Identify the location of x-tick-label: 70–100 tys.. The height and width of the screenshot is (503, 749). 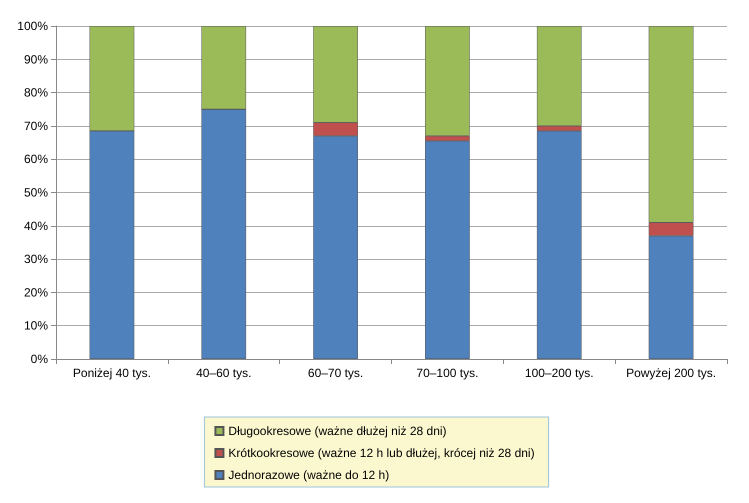
(447, 373).